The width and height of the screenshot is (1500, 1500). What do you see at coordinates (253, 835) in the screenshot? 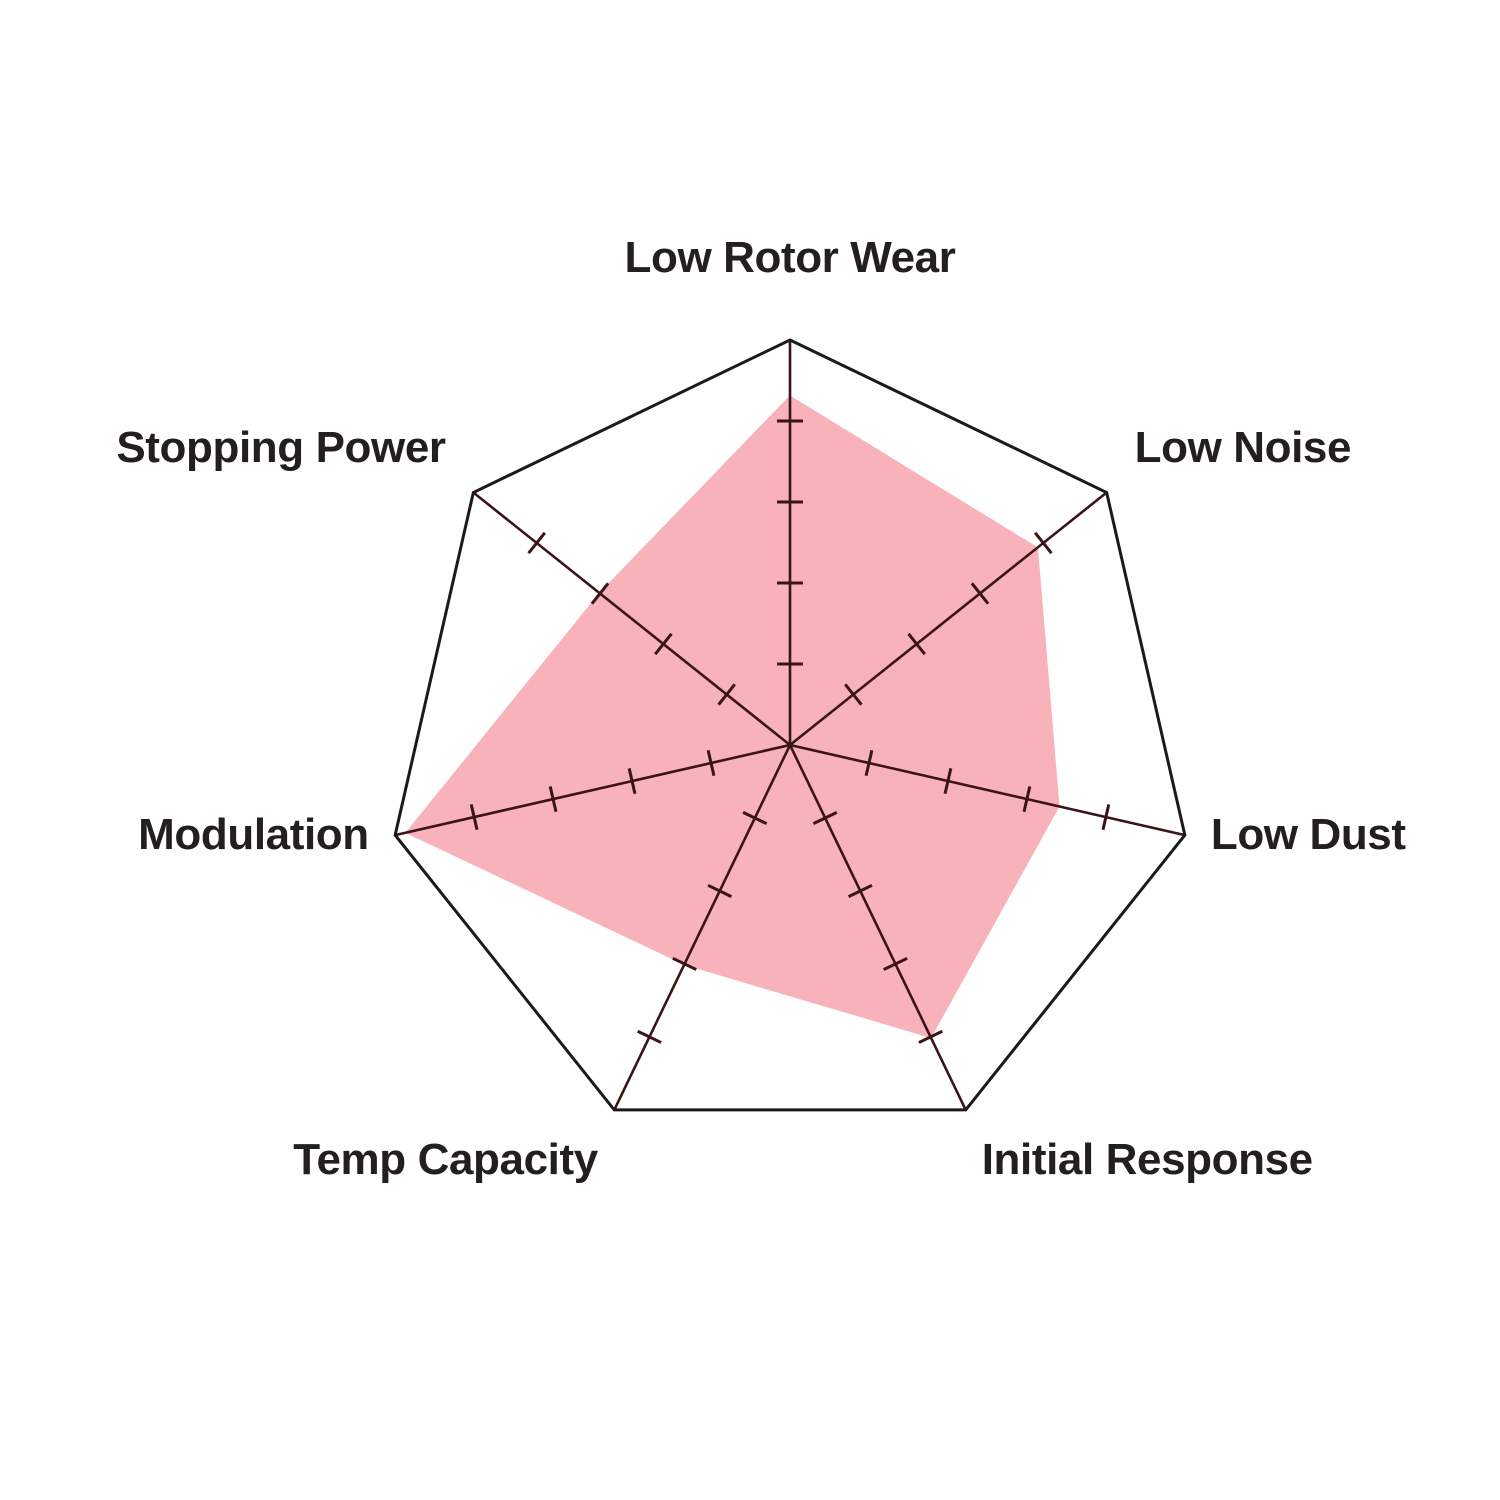
I see `axis-label-modulation: Modulation` at bounding box center [253, 835].